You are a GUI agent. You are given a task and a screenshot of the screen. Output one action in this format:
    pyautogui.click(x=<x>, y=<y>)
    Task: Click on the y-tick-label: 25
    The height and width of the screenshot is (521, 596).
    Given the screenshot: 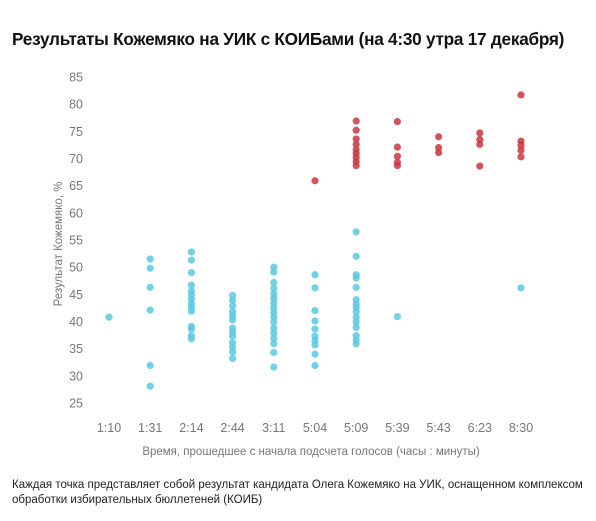 What is the action you would take?
    pyautogui.click(x=76, y=404)
    